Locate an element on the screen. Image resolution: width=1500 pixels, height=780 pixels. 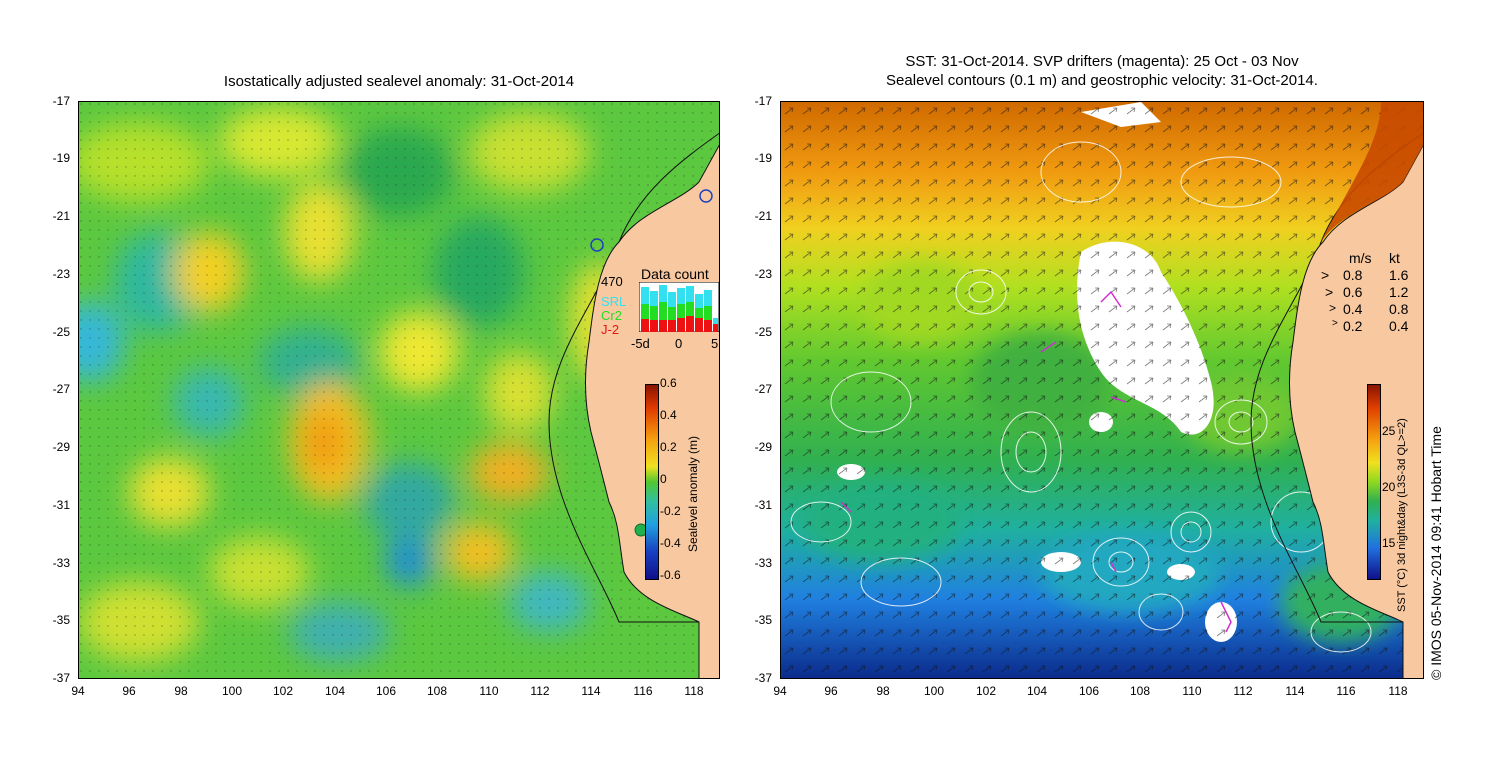
inset-xtick: 0 is located at coordinates (679, 343).